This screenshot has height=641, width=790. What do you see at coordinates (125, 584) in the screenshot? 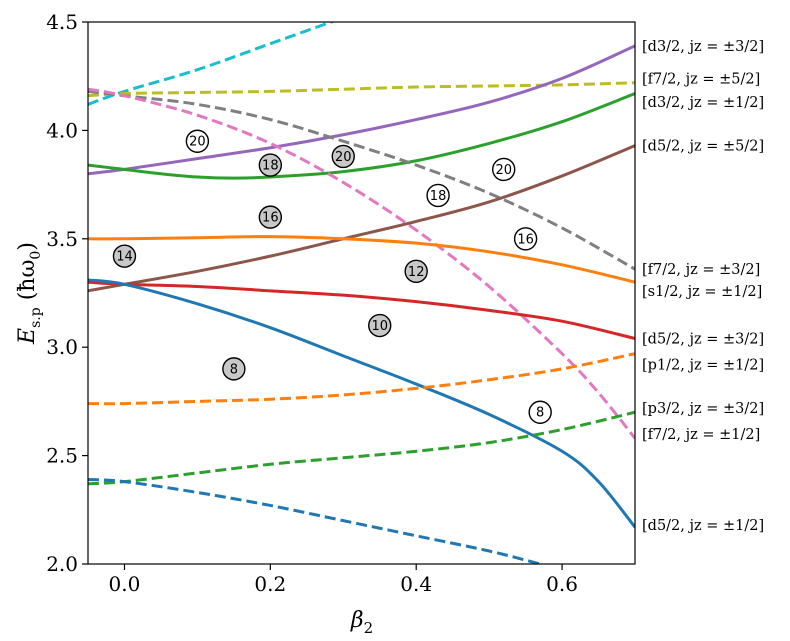
I see `x-tick-label: 0.0` at bounding box center [125, 584].